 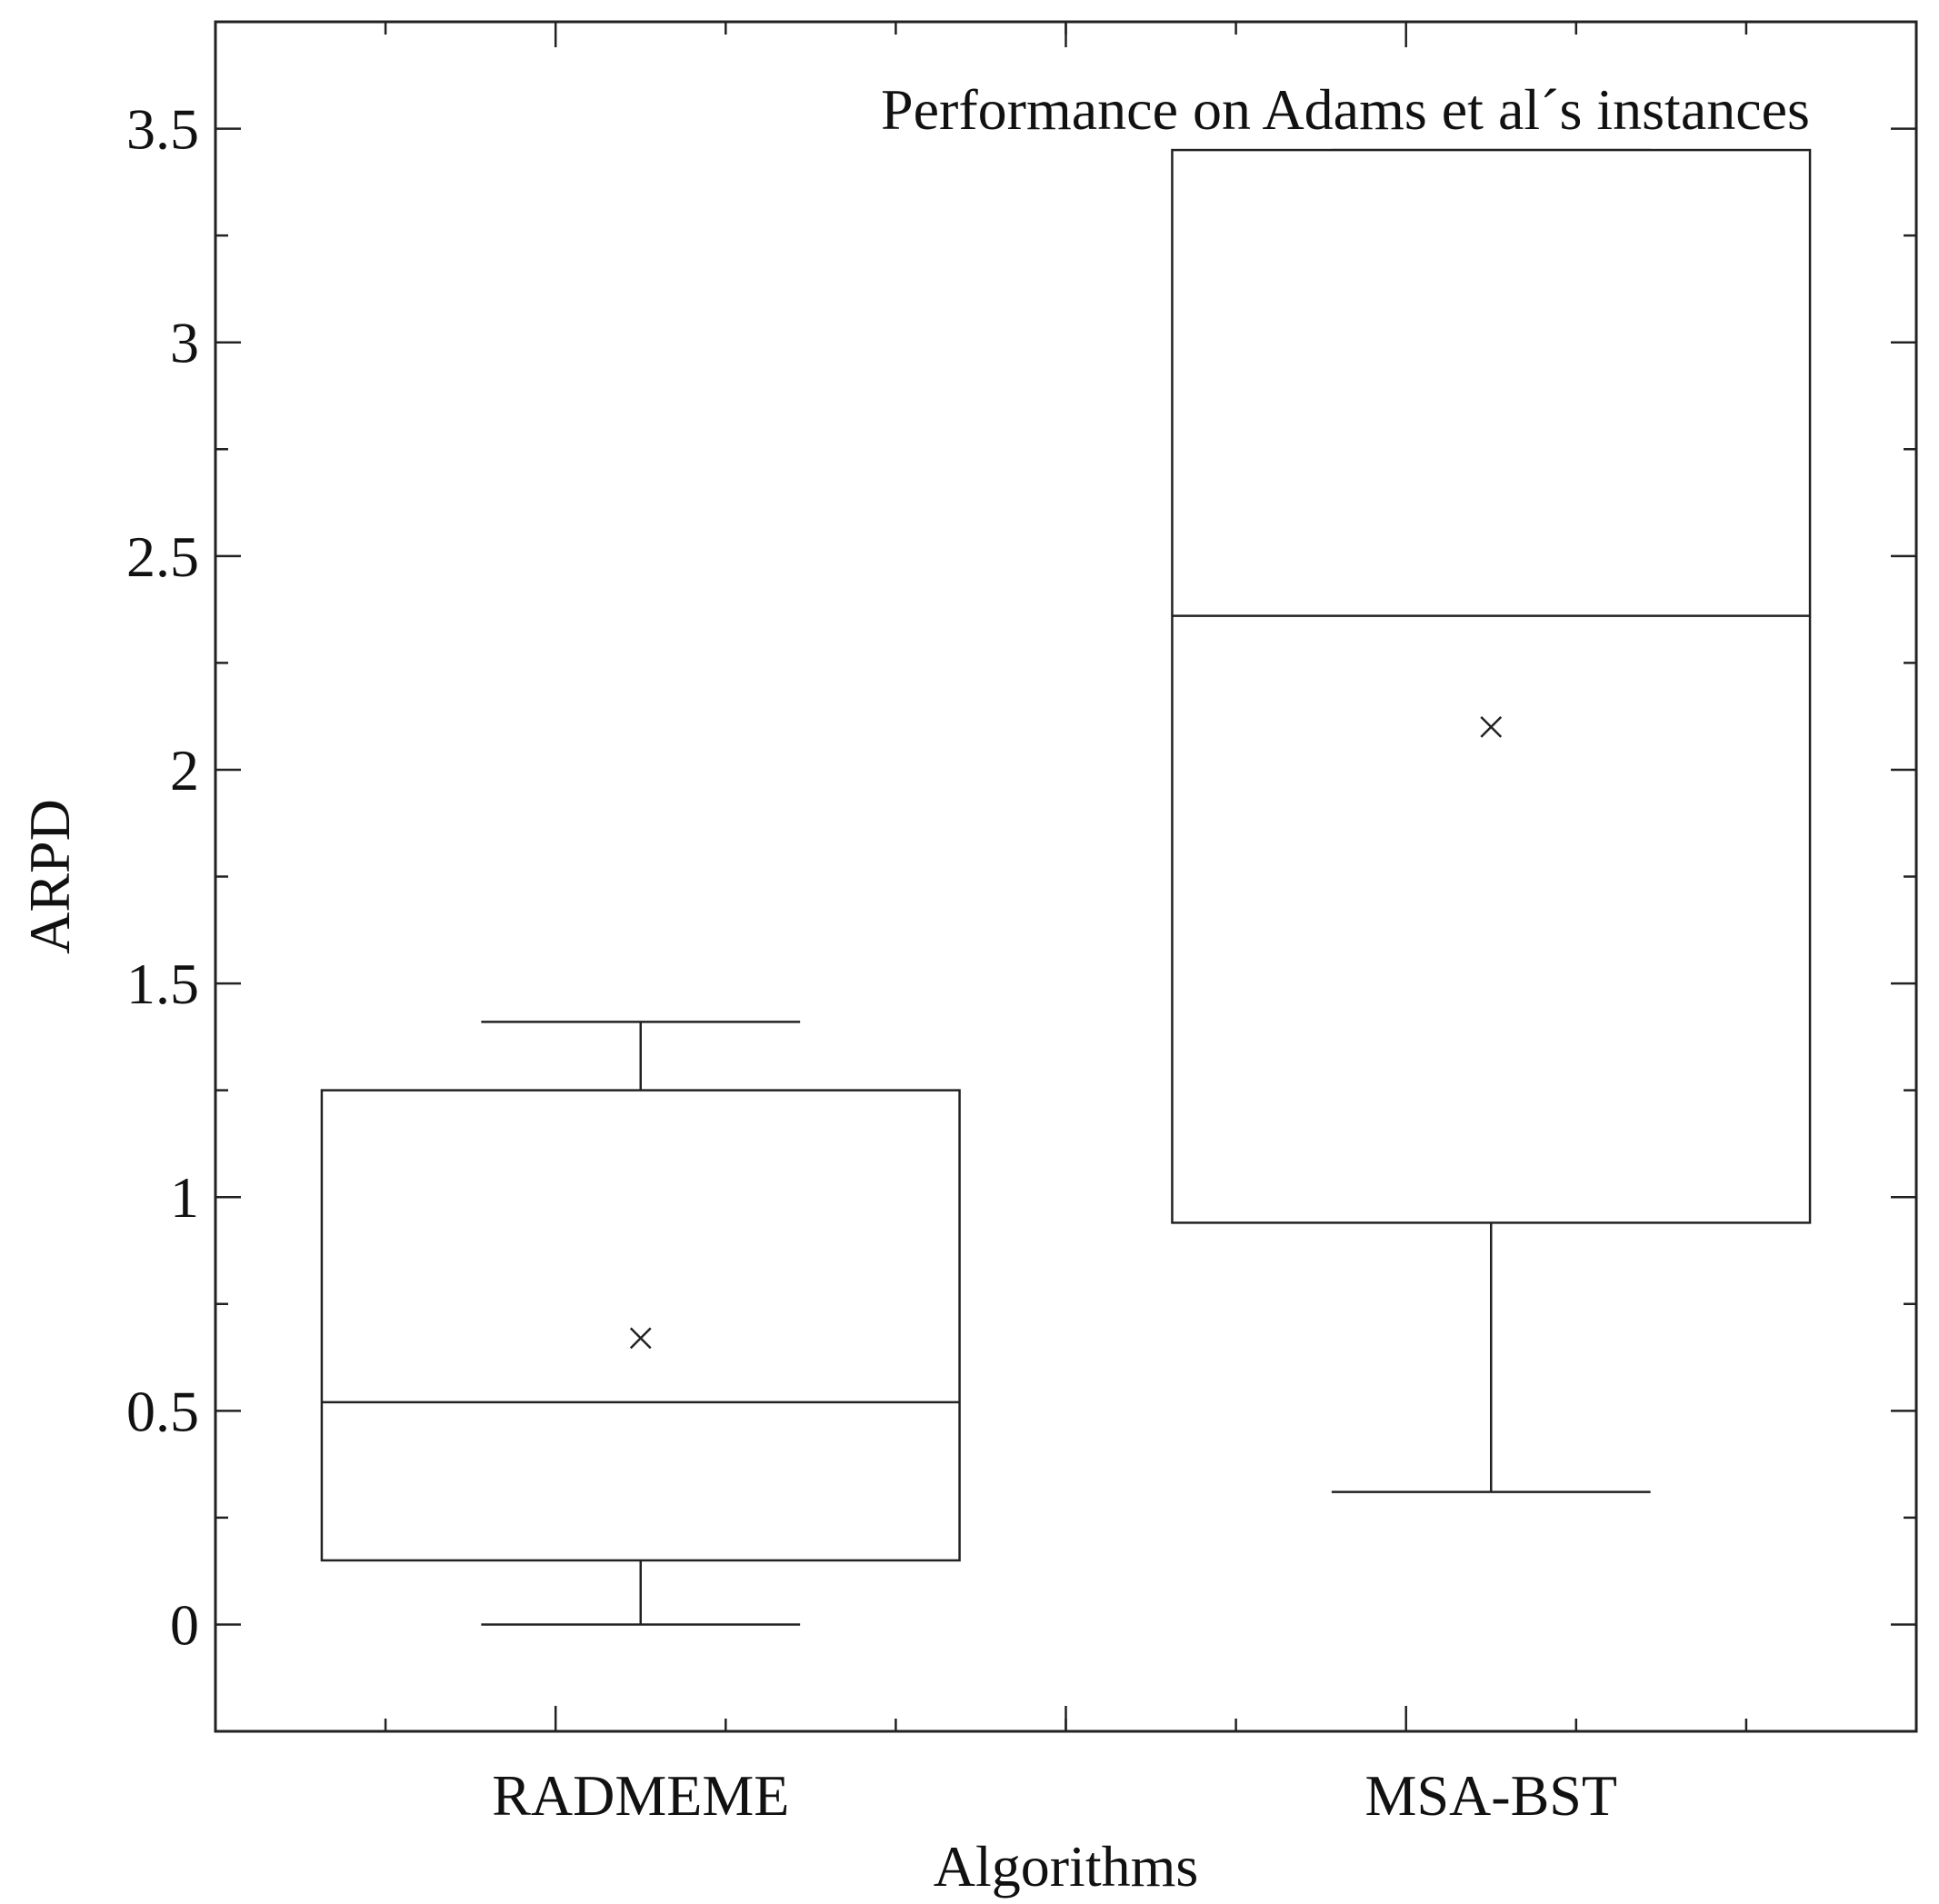 What do you see at coordinates (184, 1197) in the screenshot?
I see `y-tick-label: 1` at bounding box center [184, 1197].